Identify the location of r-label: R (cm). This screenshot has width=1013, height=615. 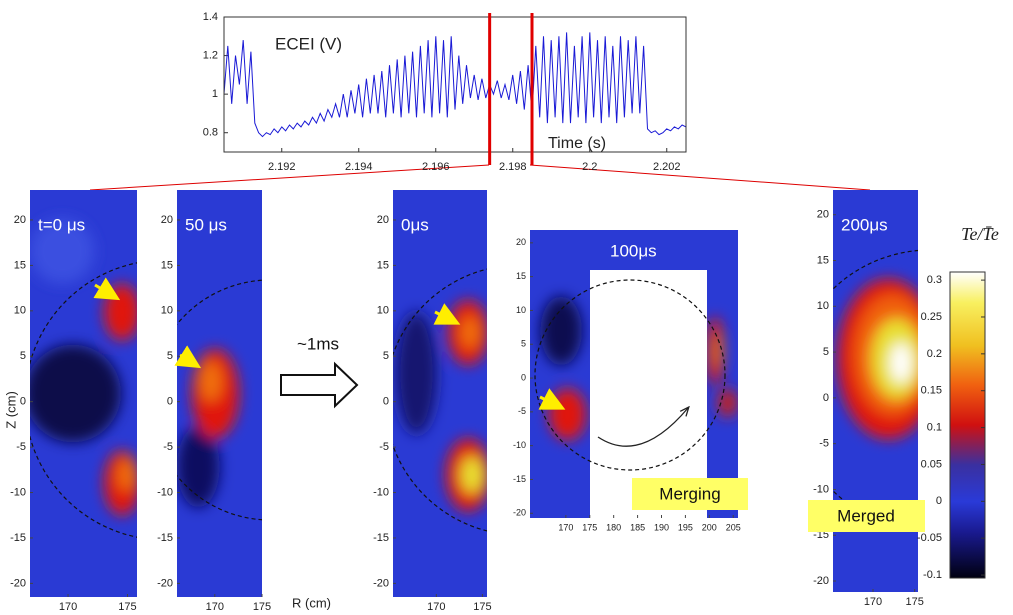
(311, 602).